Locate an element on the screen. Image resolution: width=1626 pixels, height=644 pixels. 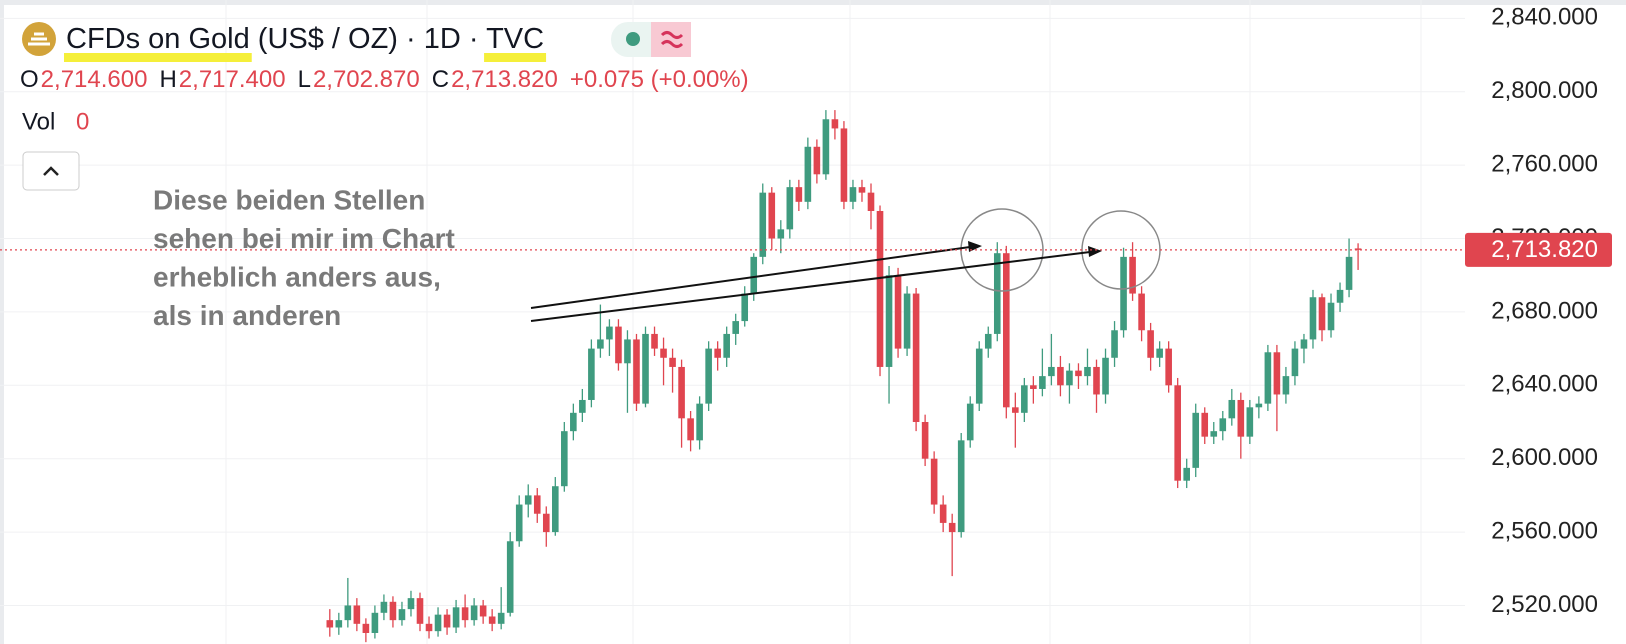
market-dot is located at coordinates (633, 39).